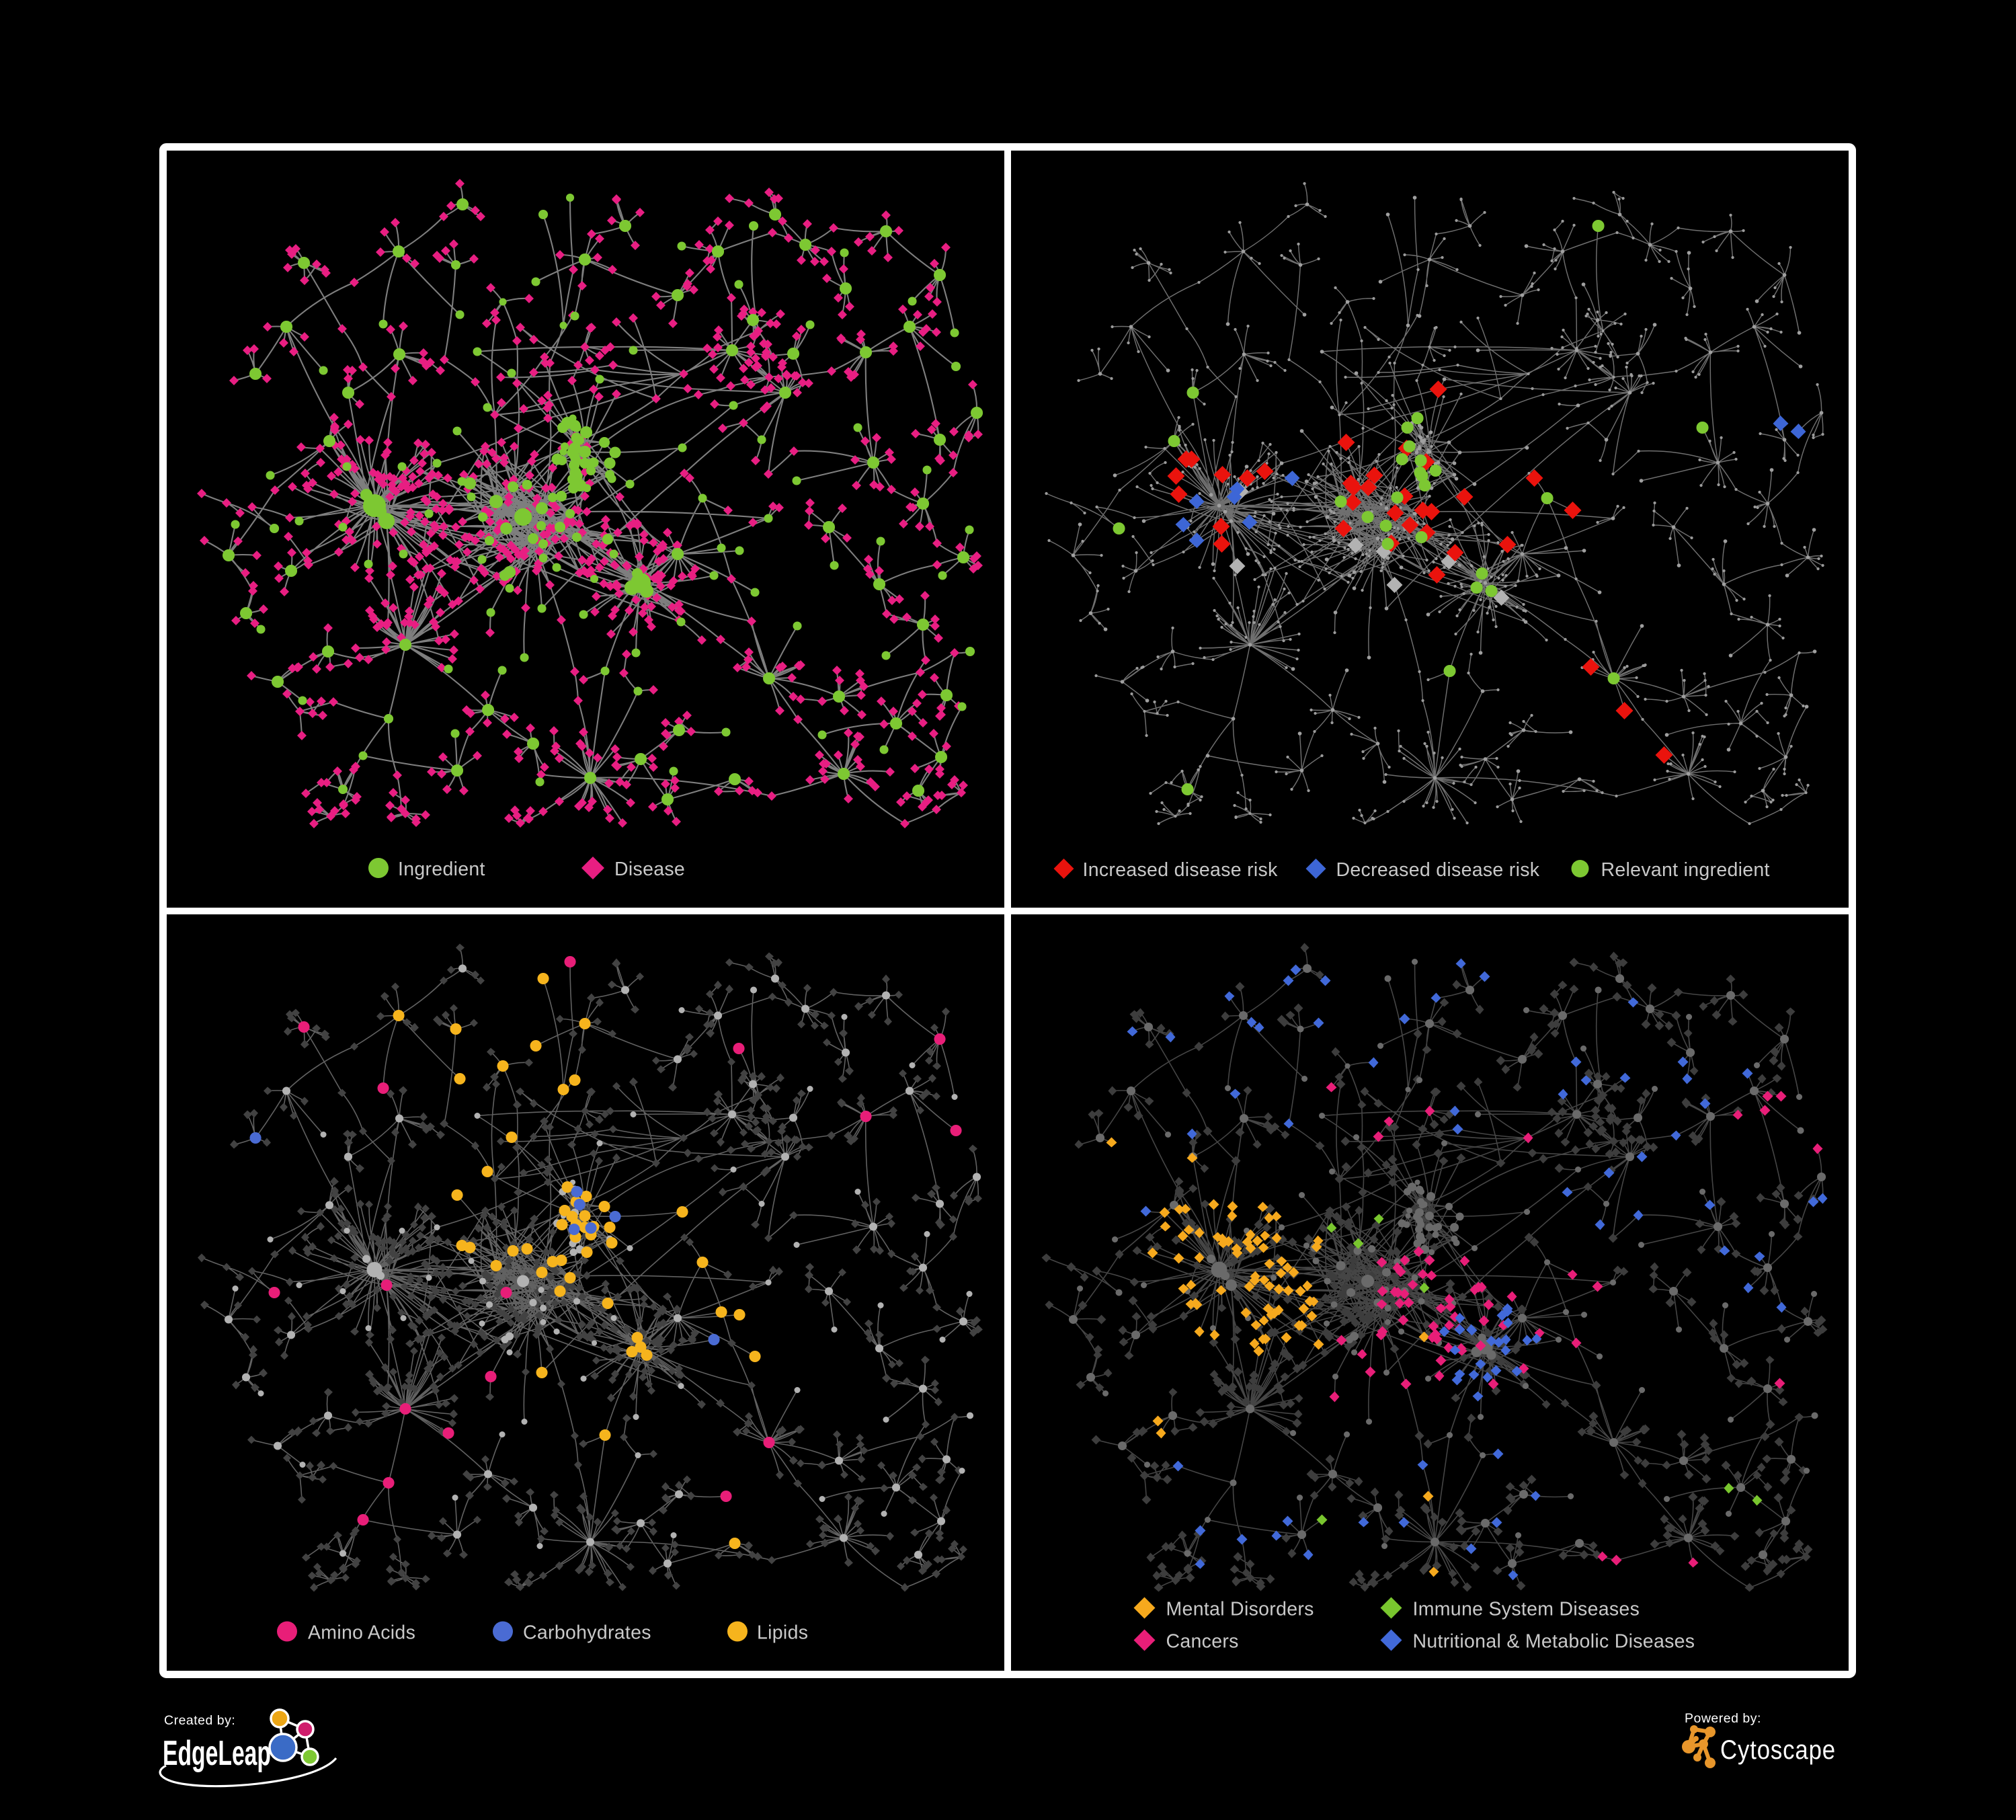  Describe the element at coordinates (1685, 870) in the screenshot. I see `svg-text: Relevant ingredient` at that location.